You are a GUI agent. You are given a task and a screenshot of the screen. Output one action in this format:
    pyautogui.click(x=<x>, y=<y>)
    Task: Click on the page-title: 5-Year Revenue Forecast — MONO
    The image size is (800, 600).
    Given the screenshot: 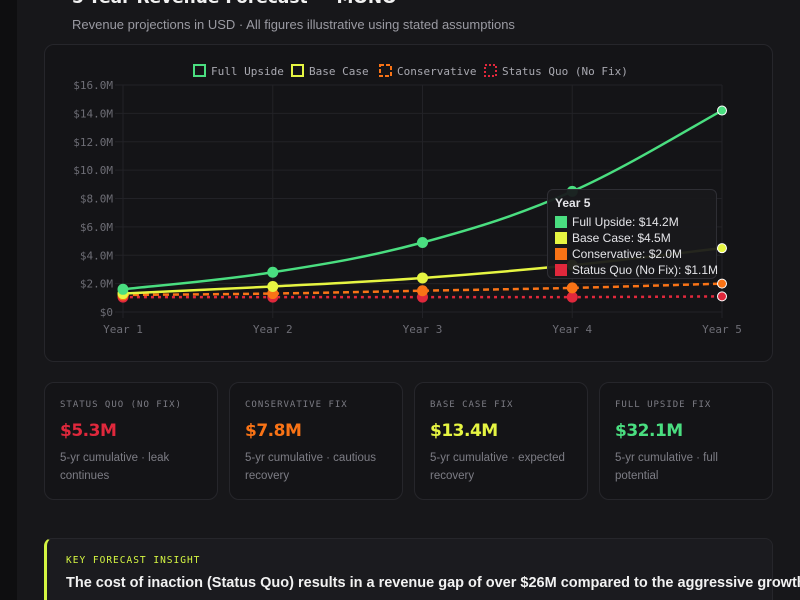 What is the action you would take?
    pyautogui.click(x=234, y=4)
    